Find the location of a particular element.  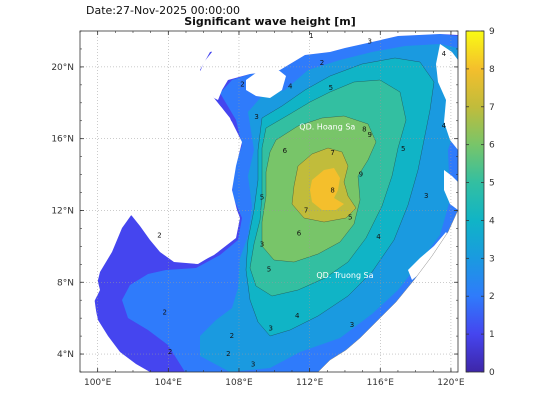

x-tick-label: 108°E is located at coordinates (239, 383).